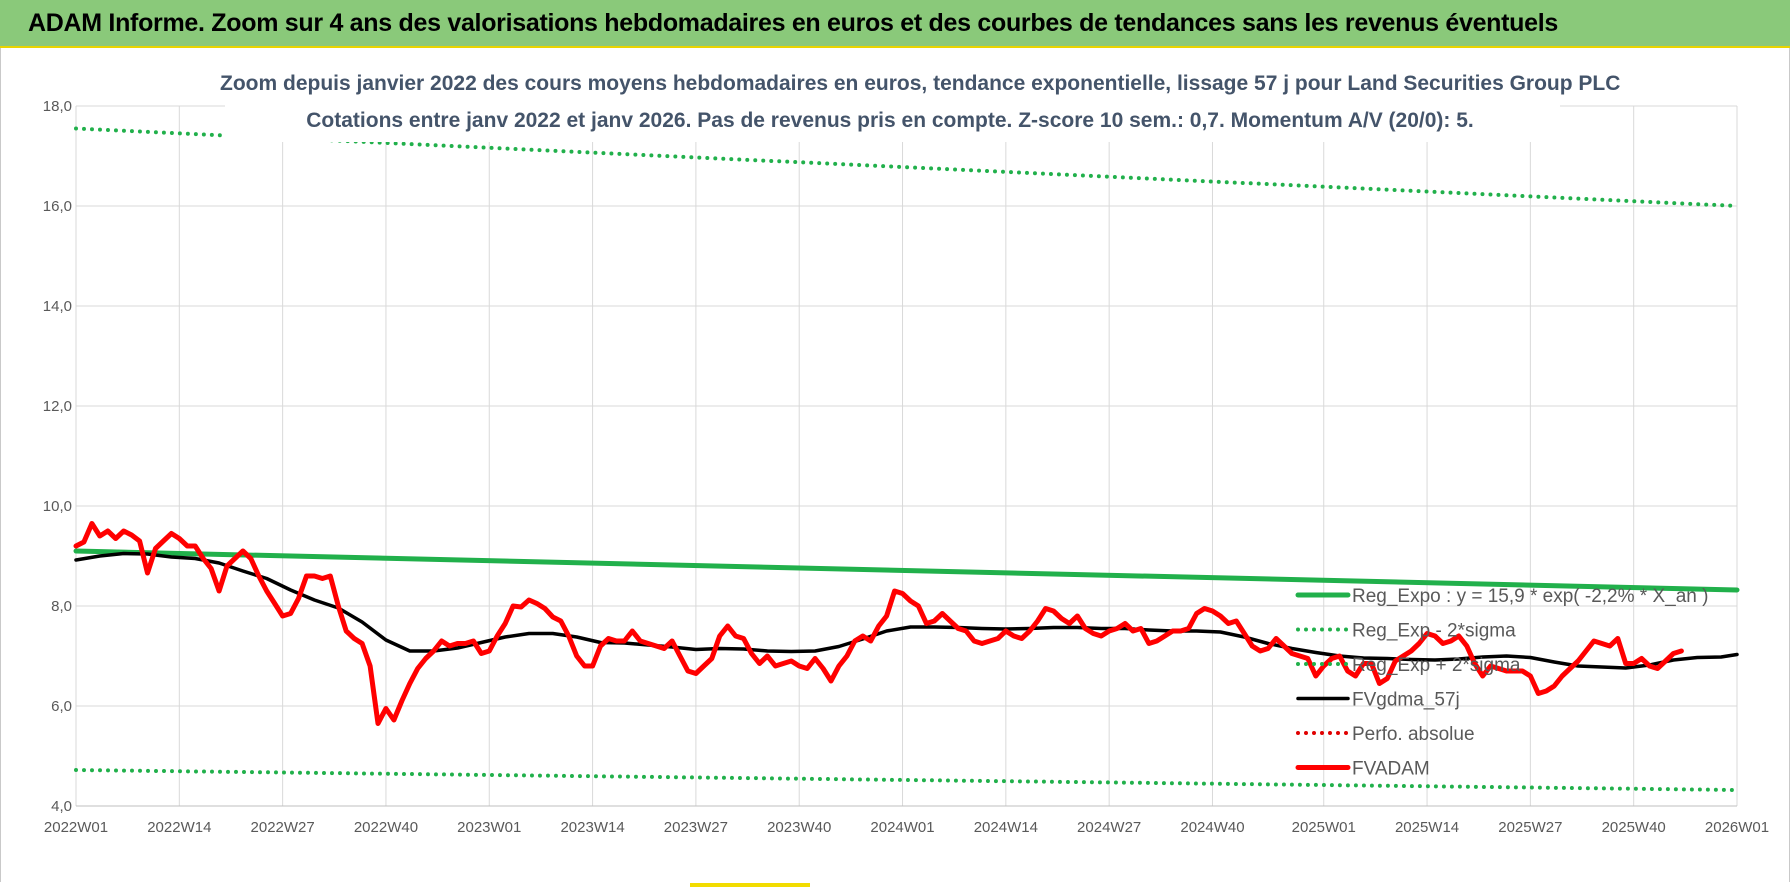 Image resolution: width=1790 pixels, height=887 pixels. What do you see at coordinates (57, 406) in the screenshot?
I see `y-tick-label: 12,0` at bounding box center [57, 406].